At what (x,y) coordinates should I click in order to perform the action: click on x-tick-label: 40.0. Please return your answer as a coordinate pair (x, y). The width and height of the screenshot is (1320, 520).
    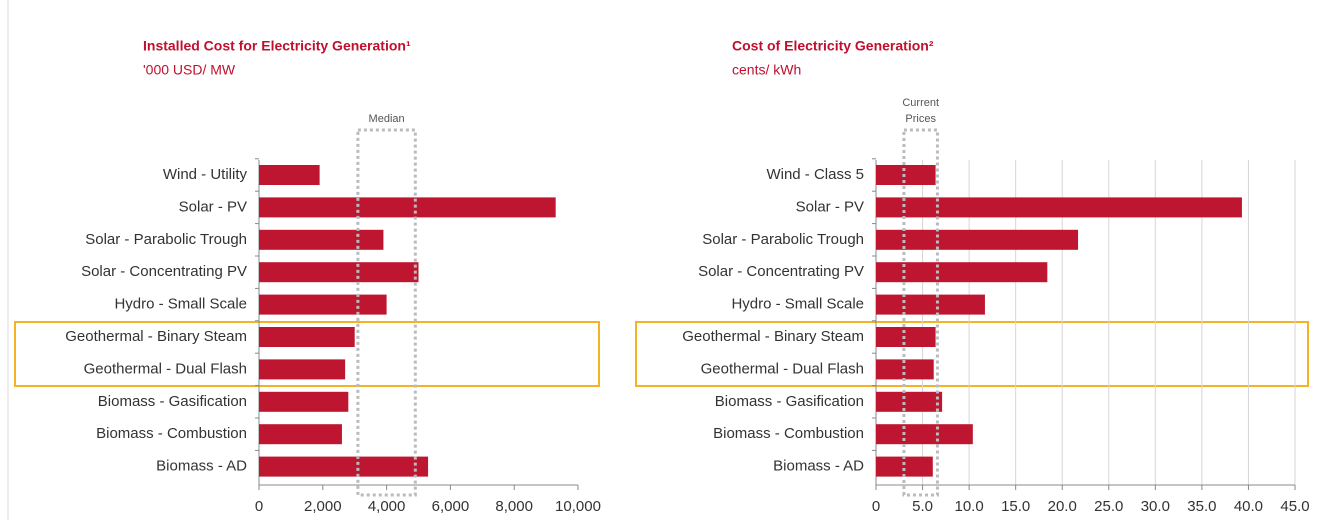
    Looking at the image, I should click on (1248, 506).